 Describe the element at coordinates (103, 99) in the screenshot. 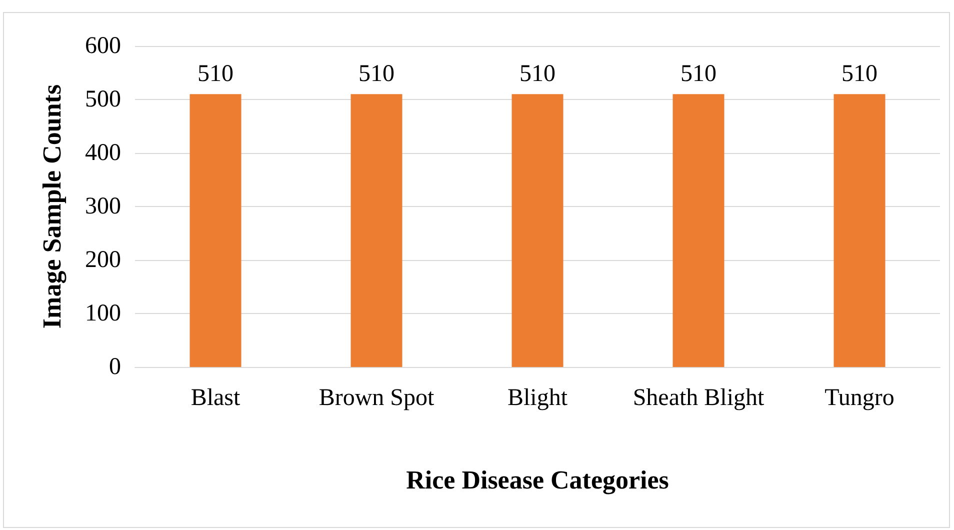

I see `y-tick-label: 500` at that location.